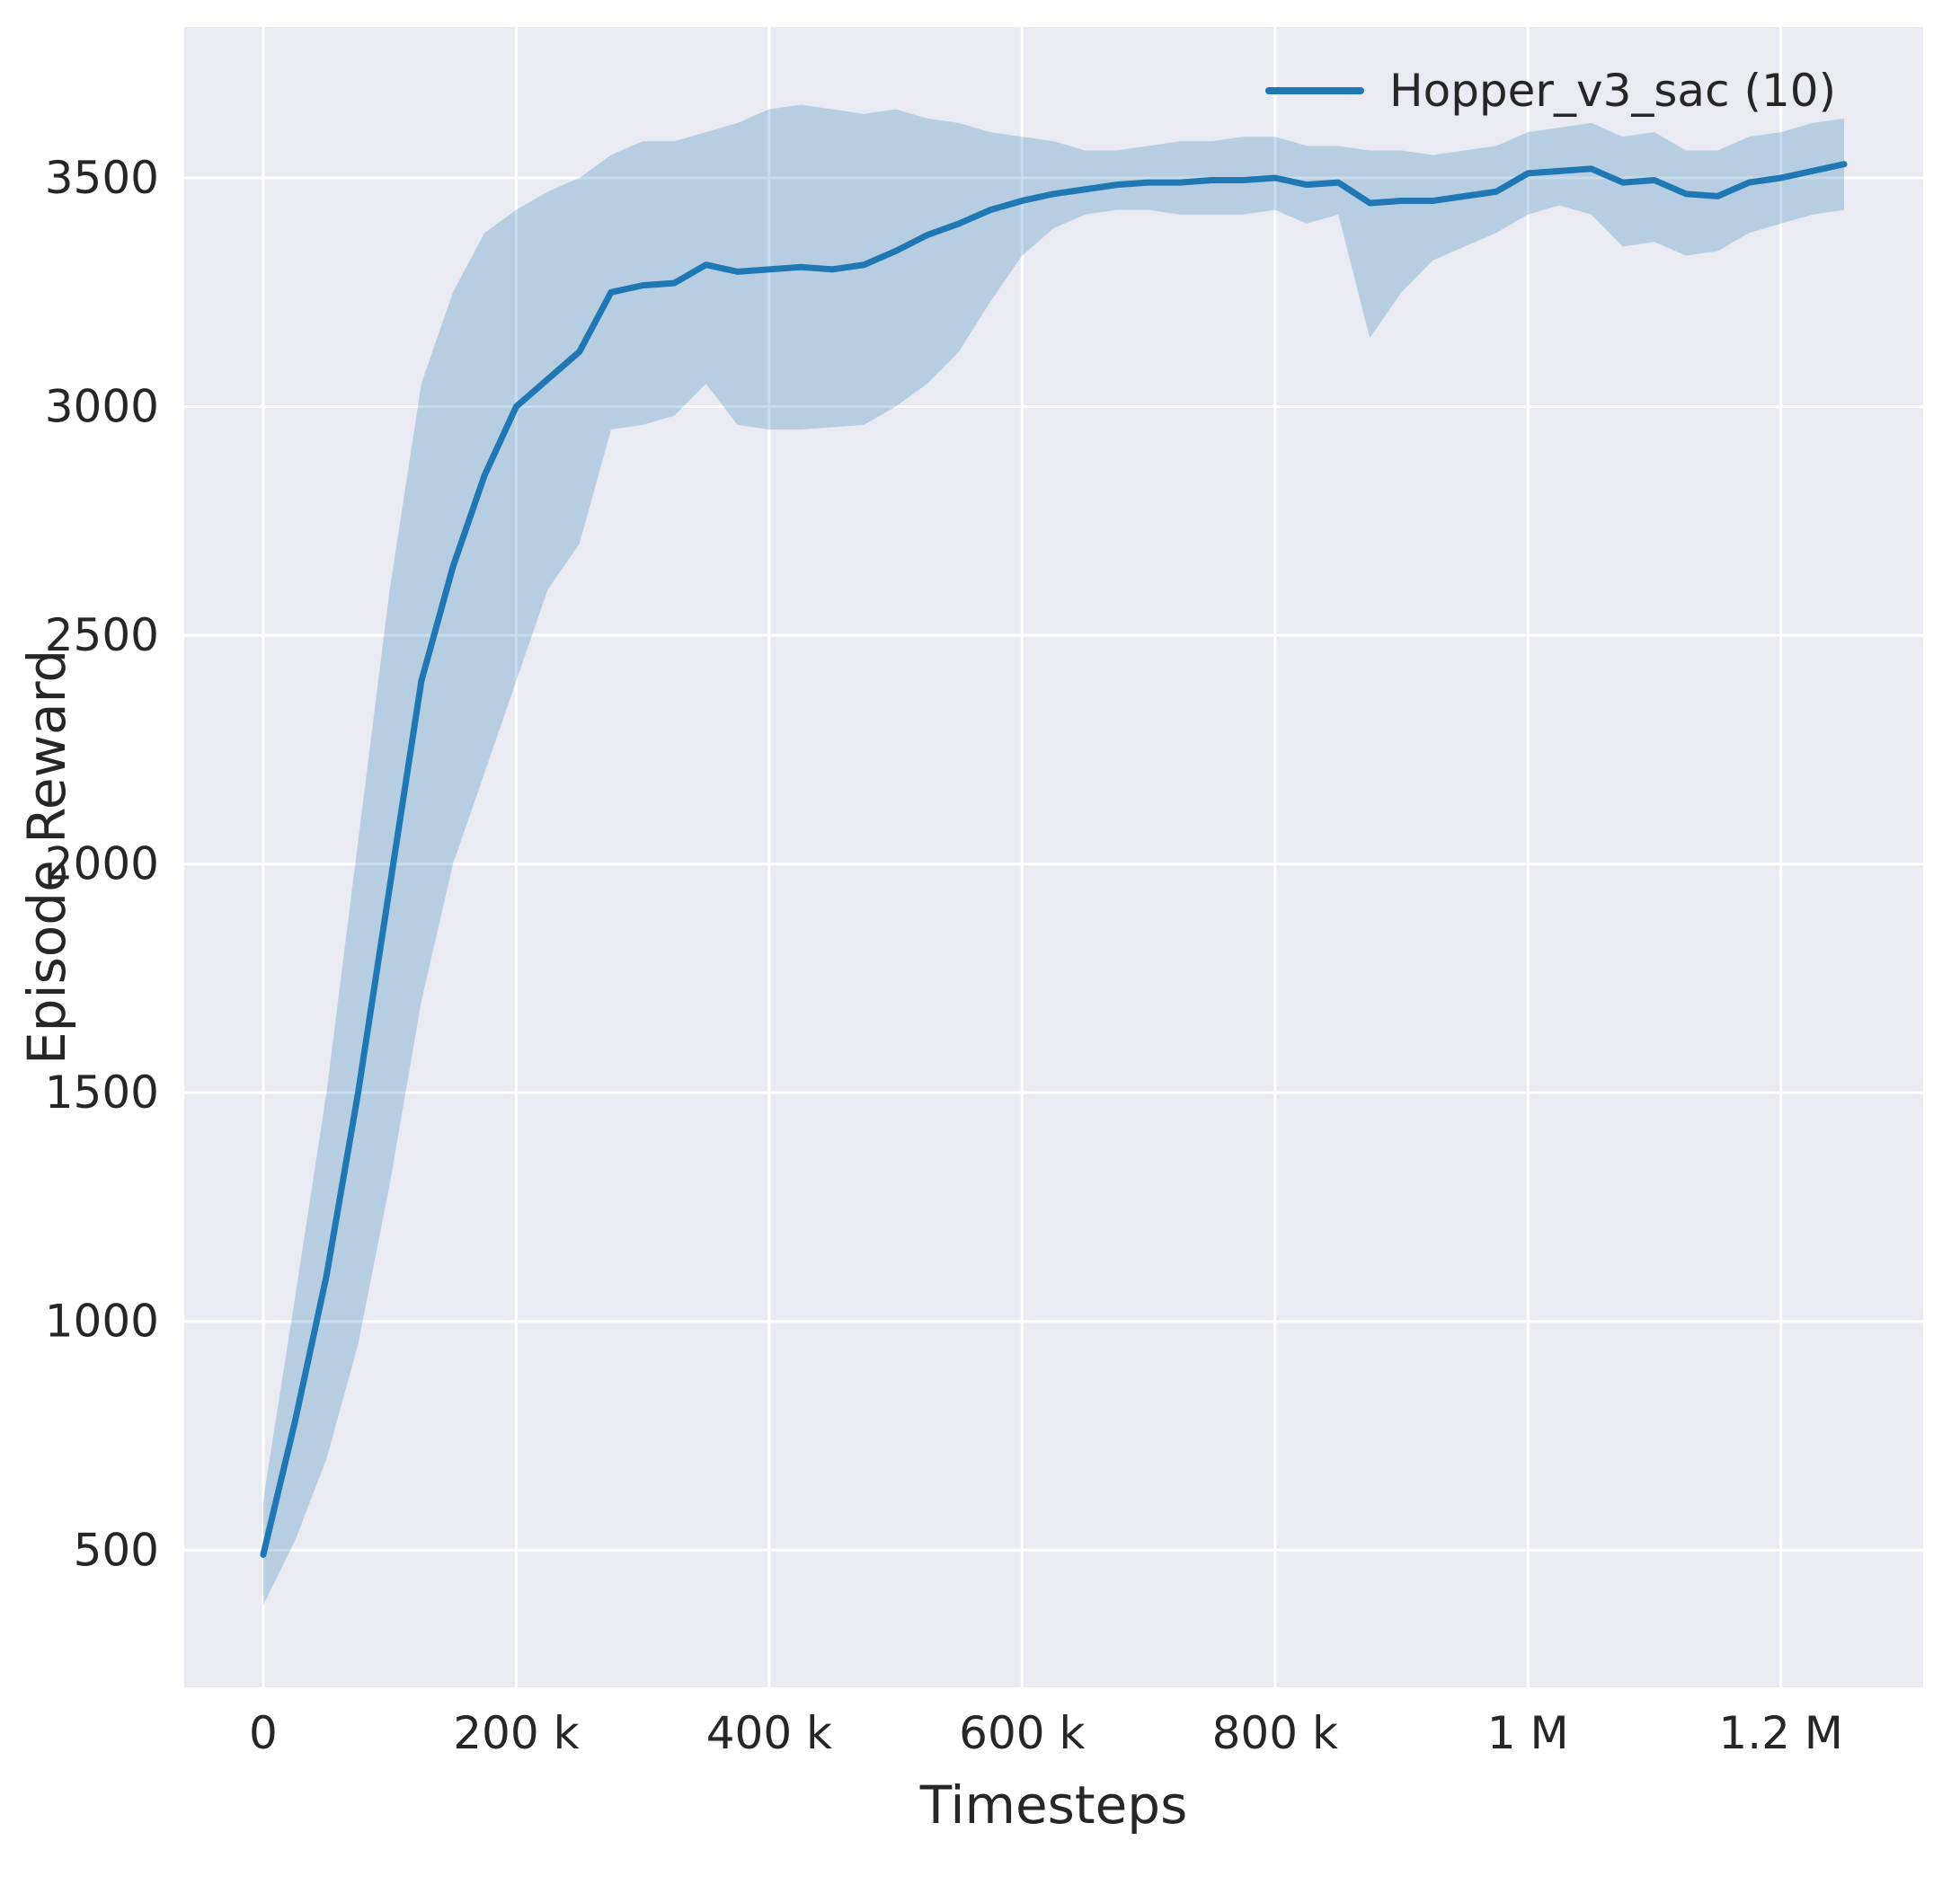 This screenshot has width=1960, height=1885. Describe the element at coordinates (102, 407) in the screenshot. I see `y-tick-label: 3000` at that location.